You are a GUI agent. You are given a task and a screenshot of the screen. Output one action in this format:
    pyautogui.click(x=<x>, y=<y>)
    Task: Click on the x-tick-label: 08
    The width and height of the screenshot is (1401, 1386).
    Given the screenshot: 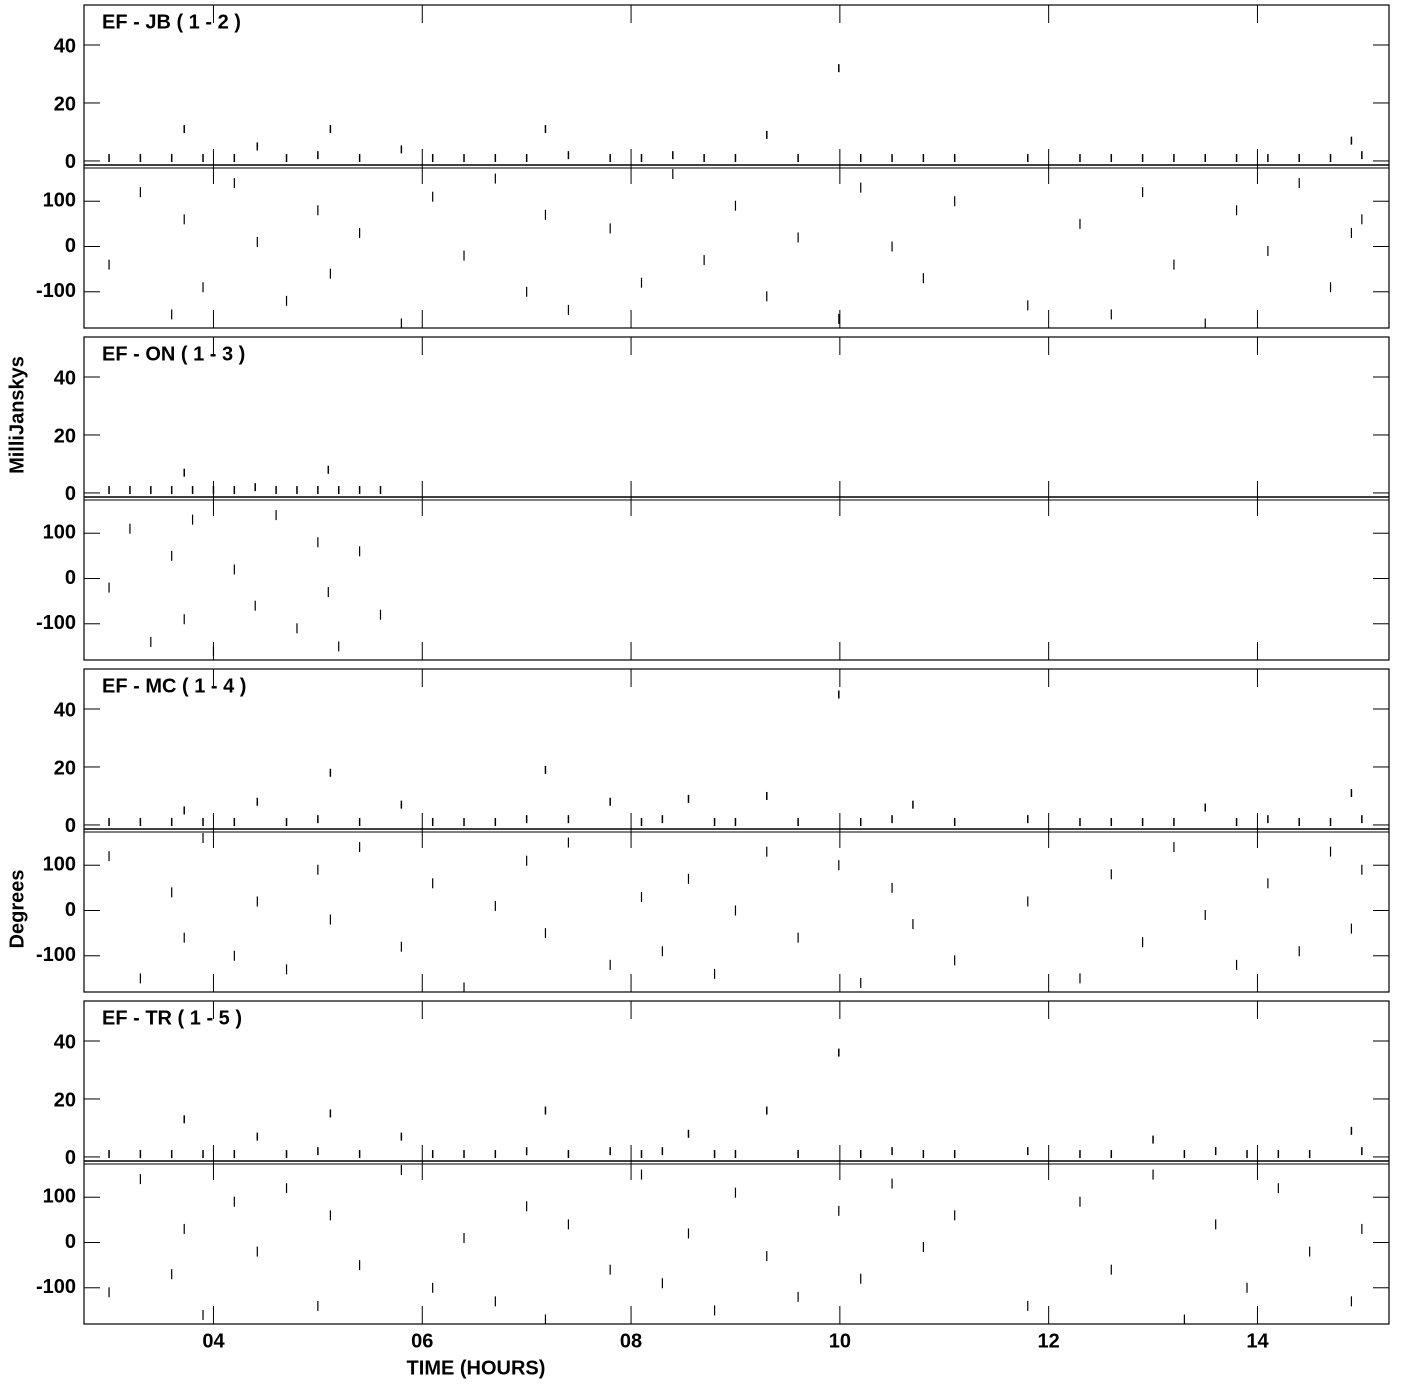 What is the action you would take?
    pyautogui.click(x=631, y=1341)
    